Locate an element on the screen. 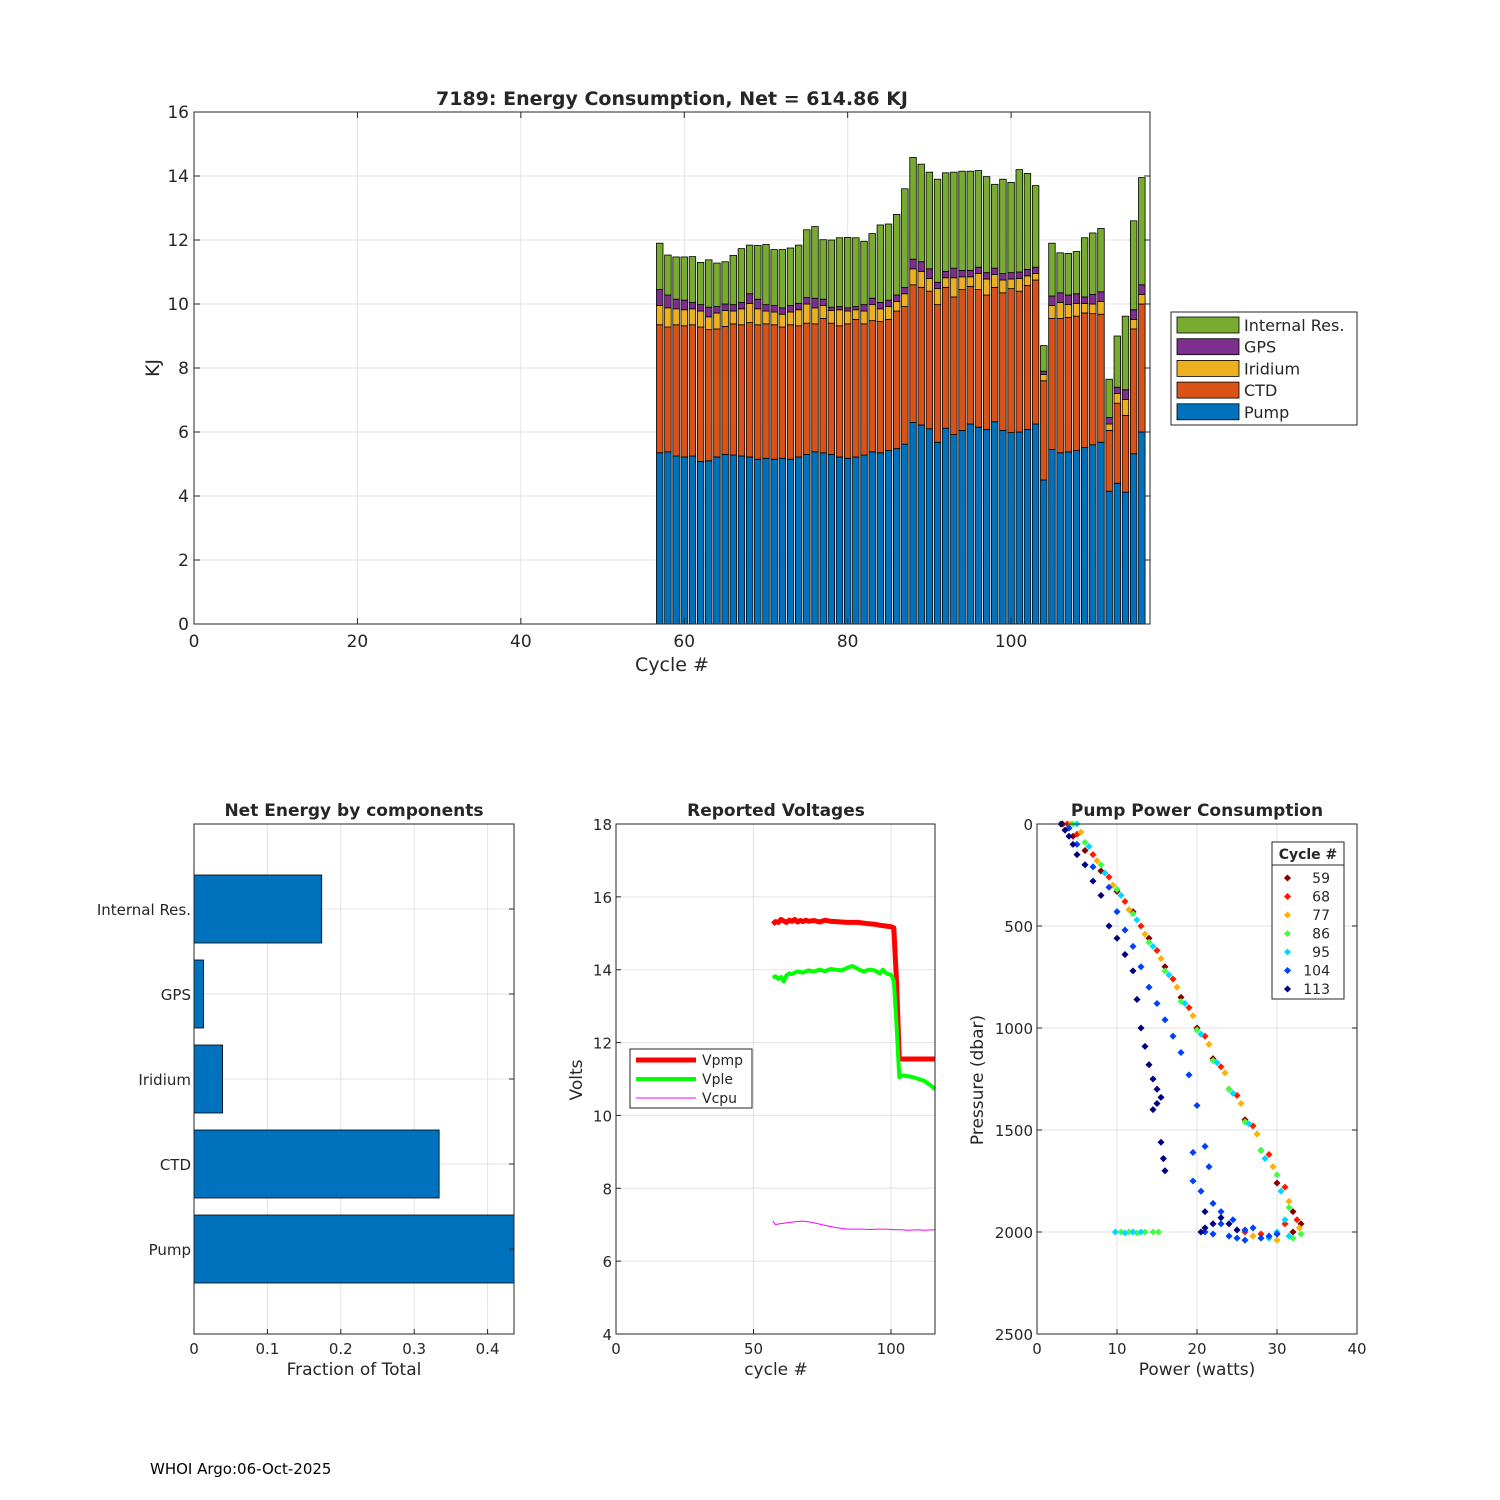 The width and height of the screenshot is (1500, 1500). energy-legend-swatch is located at coordinates (1208, 390).